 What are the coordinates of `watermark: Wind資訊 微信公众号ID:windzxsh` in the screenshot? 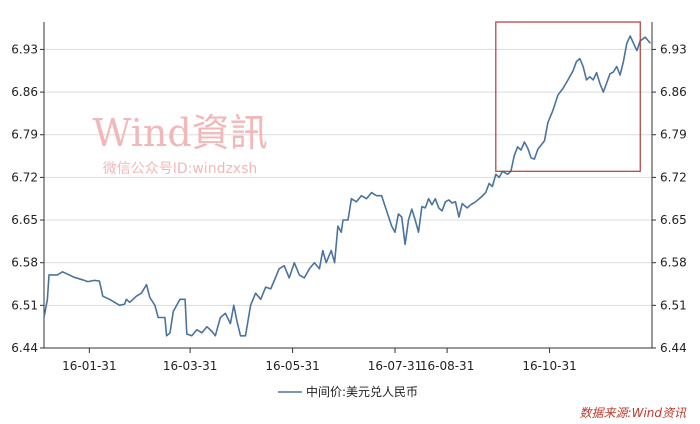 It's located at (179, 144).